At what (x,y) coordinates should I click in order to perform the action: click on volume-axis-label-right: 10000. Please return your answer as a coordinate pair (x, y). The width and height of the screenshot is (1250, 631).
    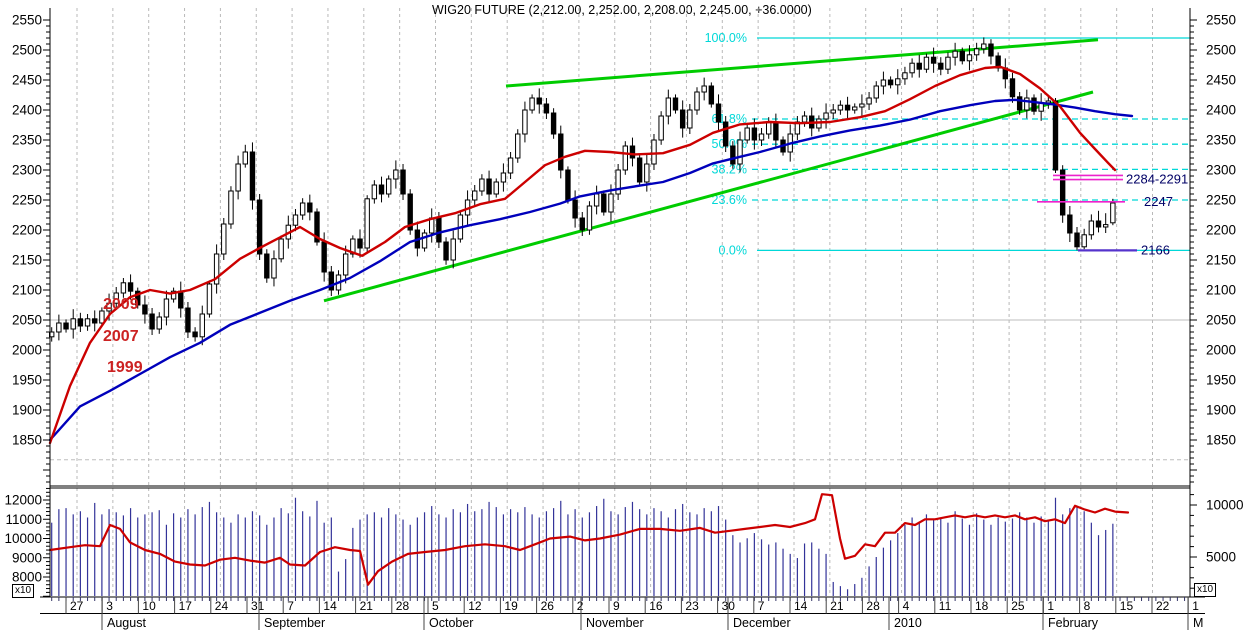
    Looking at the image, I should click on (1225, 505).